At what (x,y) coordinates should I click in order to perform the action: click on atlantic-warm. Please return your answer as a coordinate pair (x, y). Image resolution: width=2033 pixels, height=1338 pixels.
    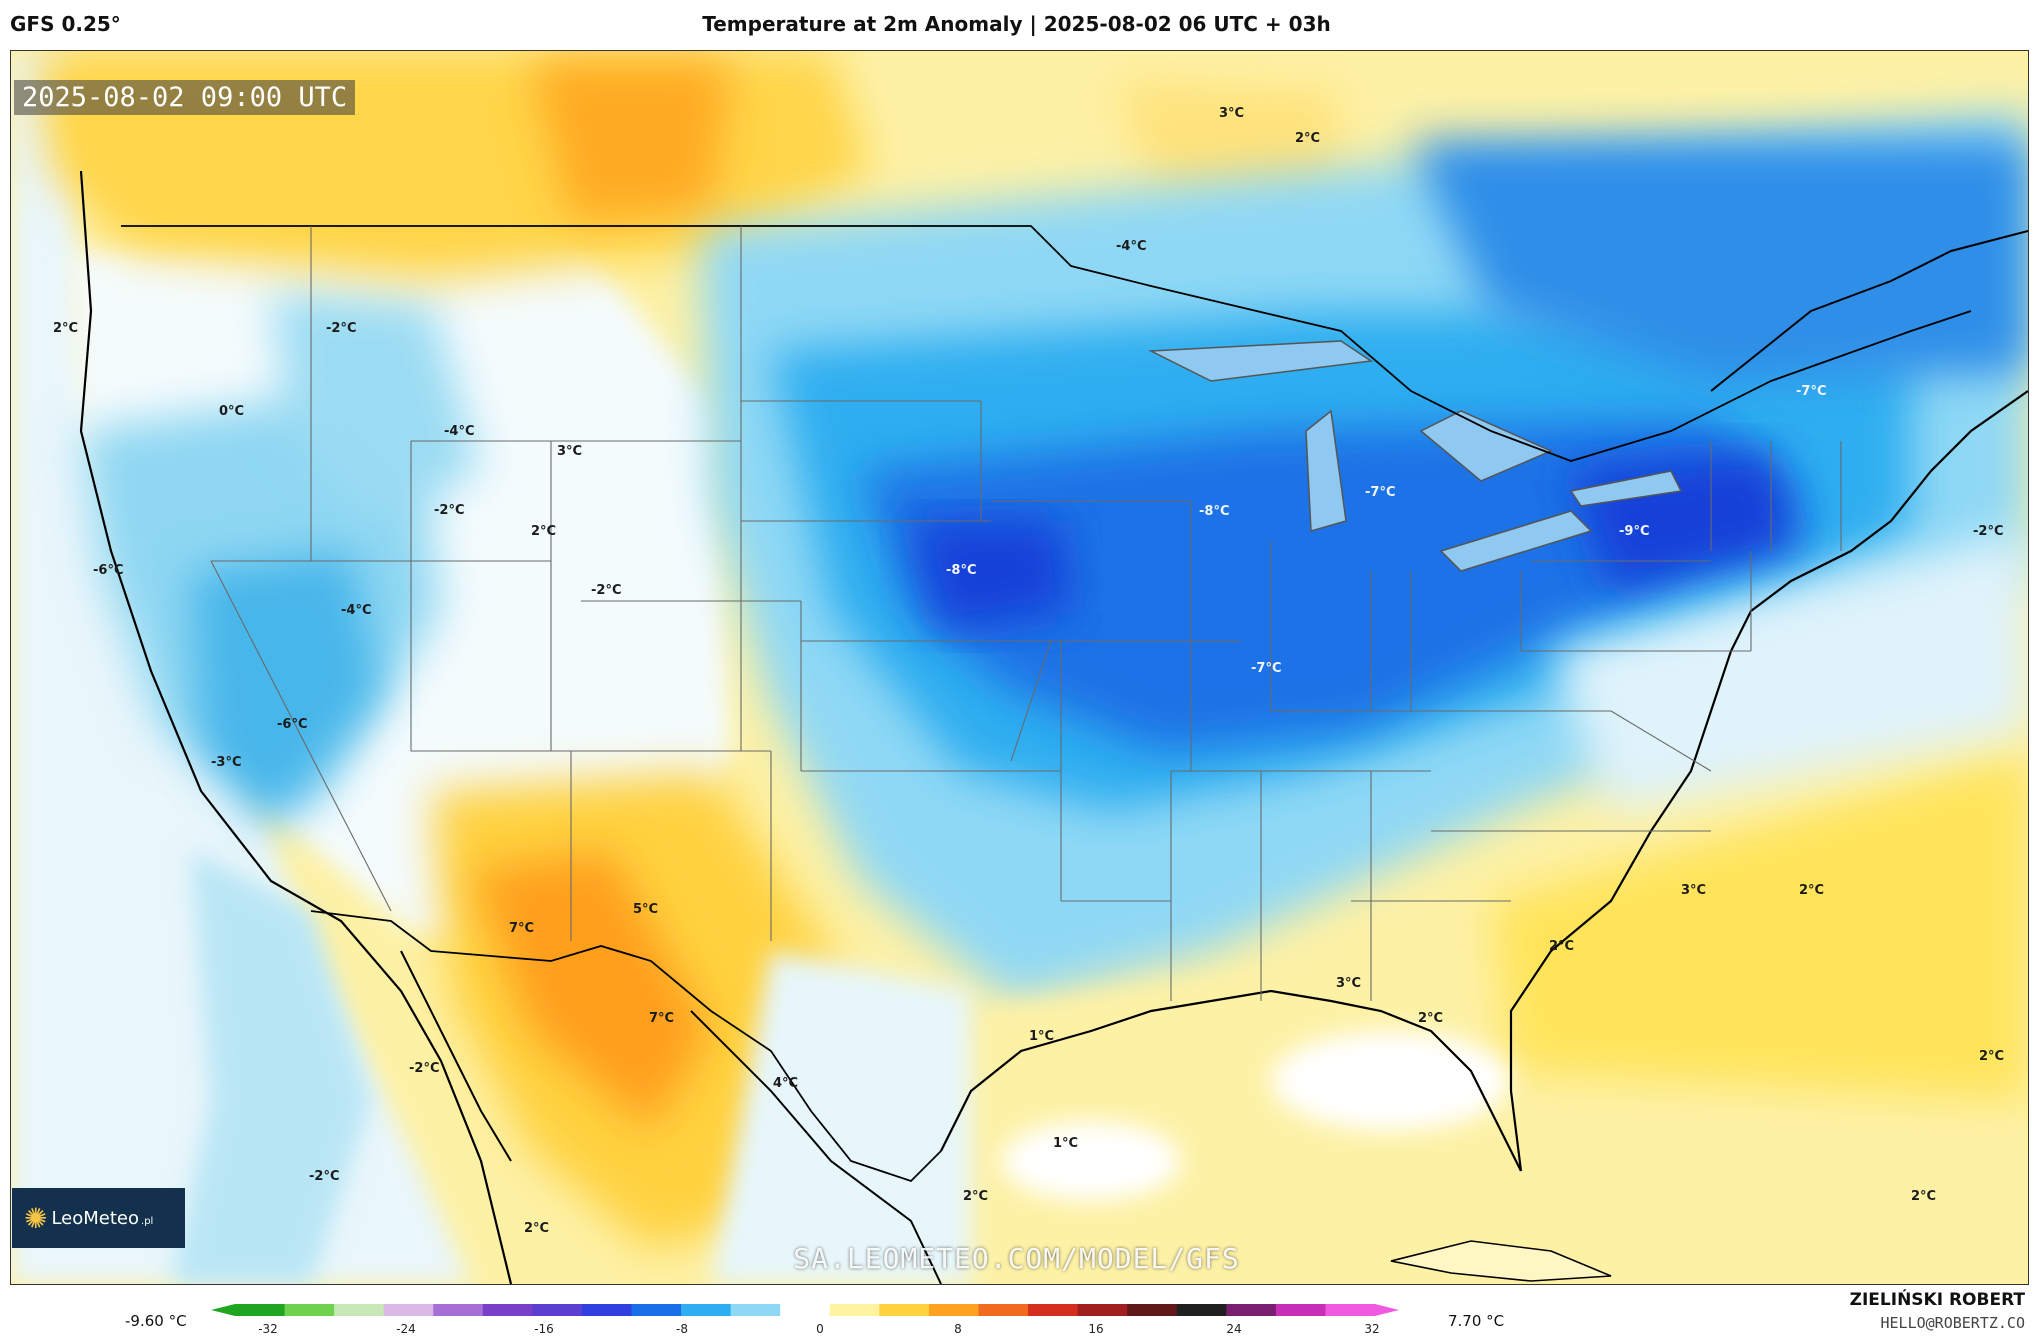
    Looking at the image, I should click on (1759, 926).